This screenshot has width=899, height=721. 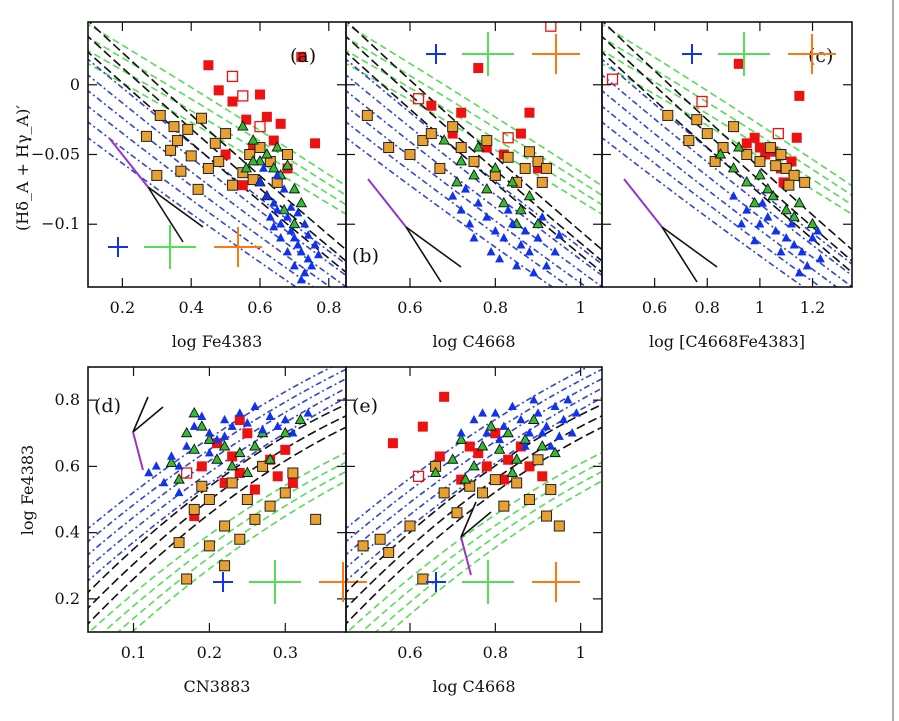 What do you see at coordinates (285, 652) in the screenshot?
I see `x-tick-label: 0.3` at bounding box center [285, 652].